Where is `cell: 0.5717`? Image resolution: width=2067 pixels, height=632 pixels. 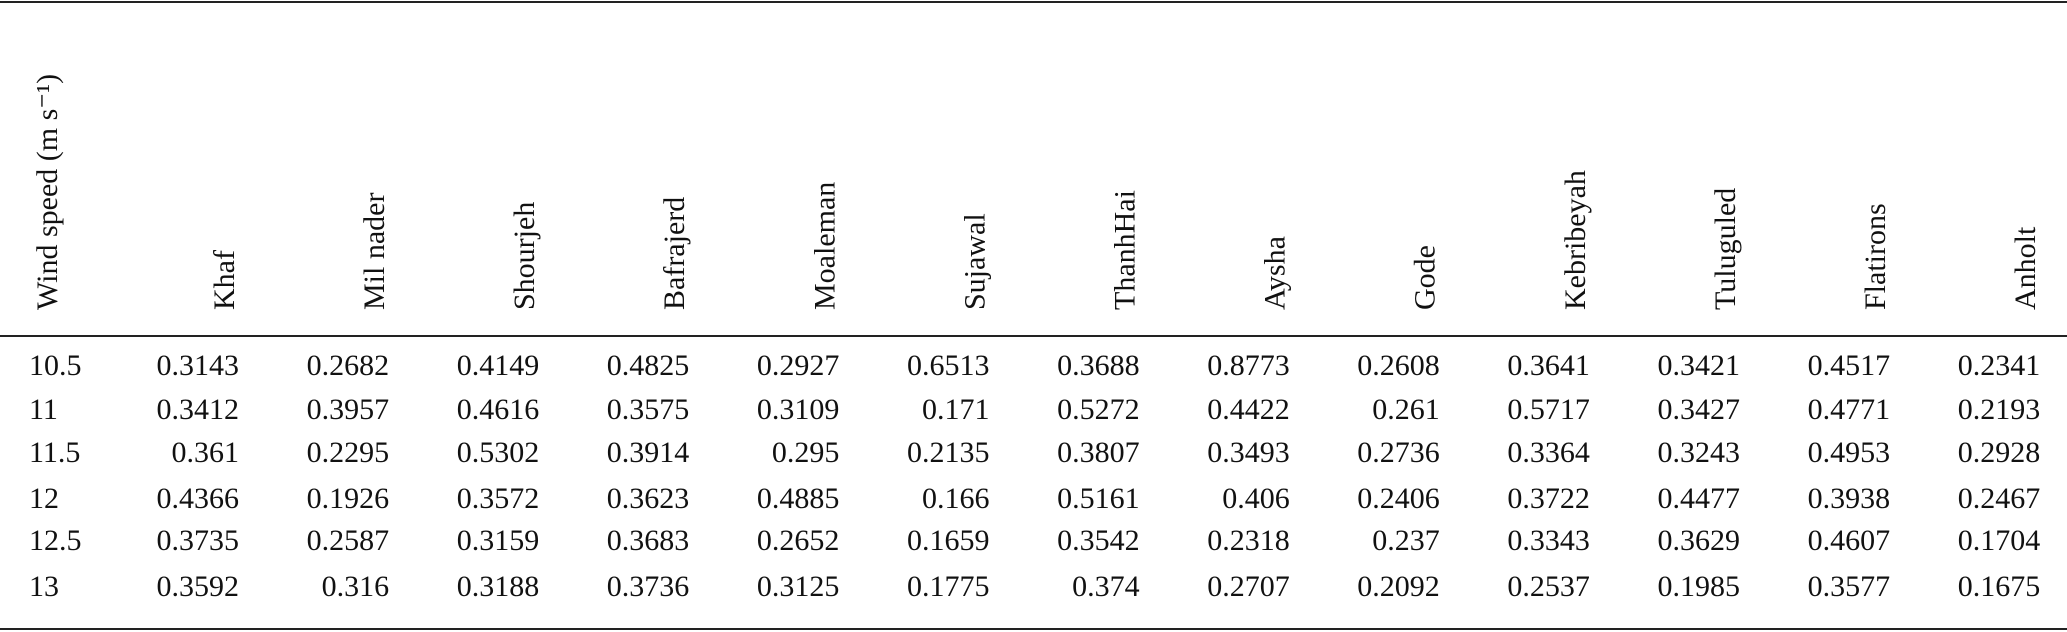 cell: 0.5717 is located at coordinates (1548, 409).